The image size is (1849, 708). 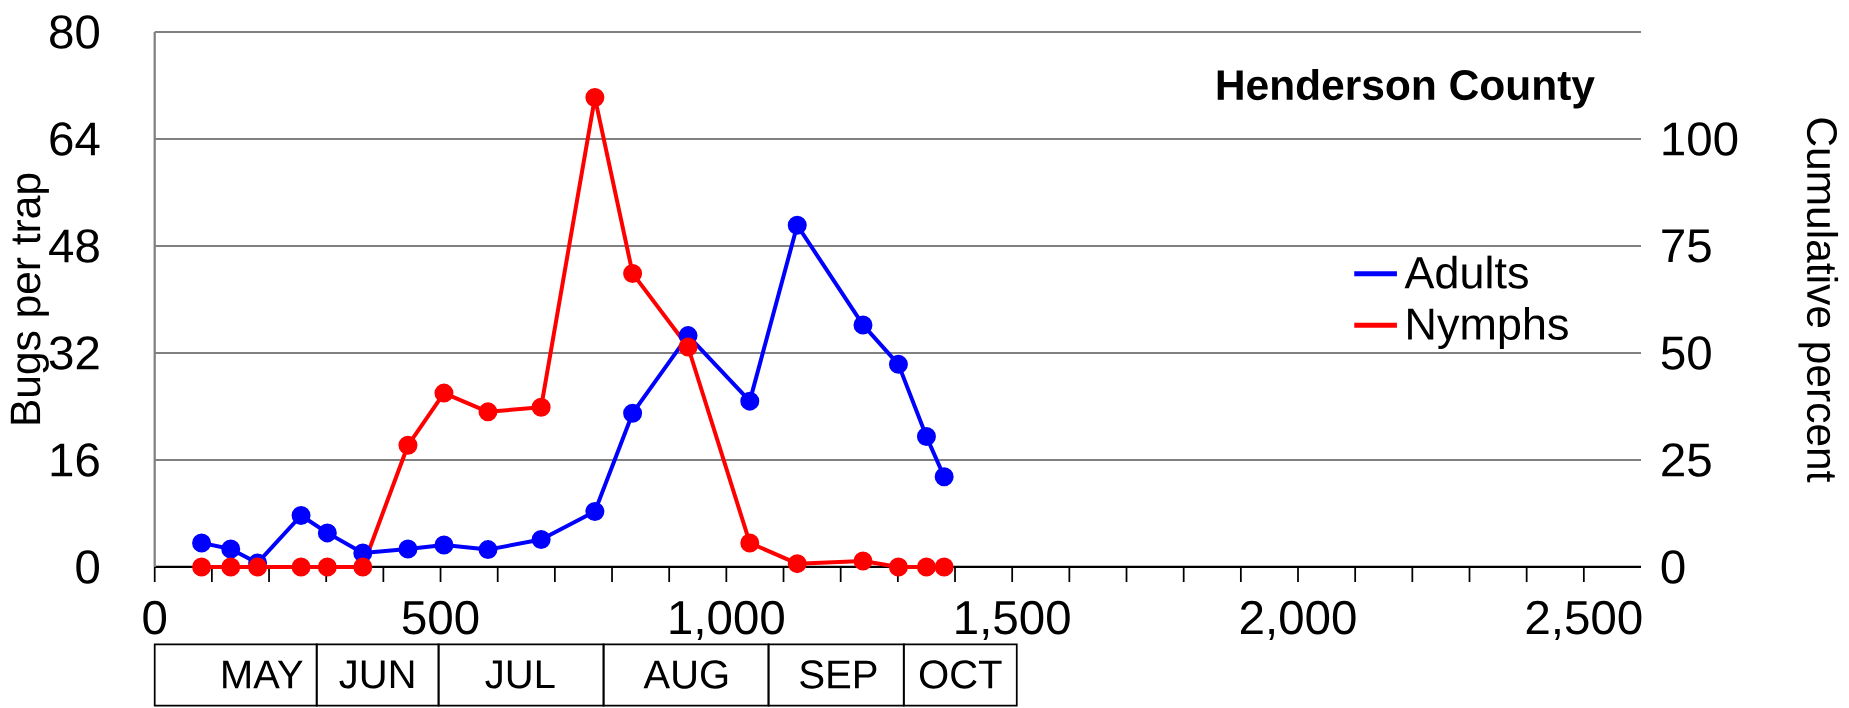 What do you see at coordinates (520, 674) in the screenshot?
I see `text: JUL` at bounding box center [520, 674].